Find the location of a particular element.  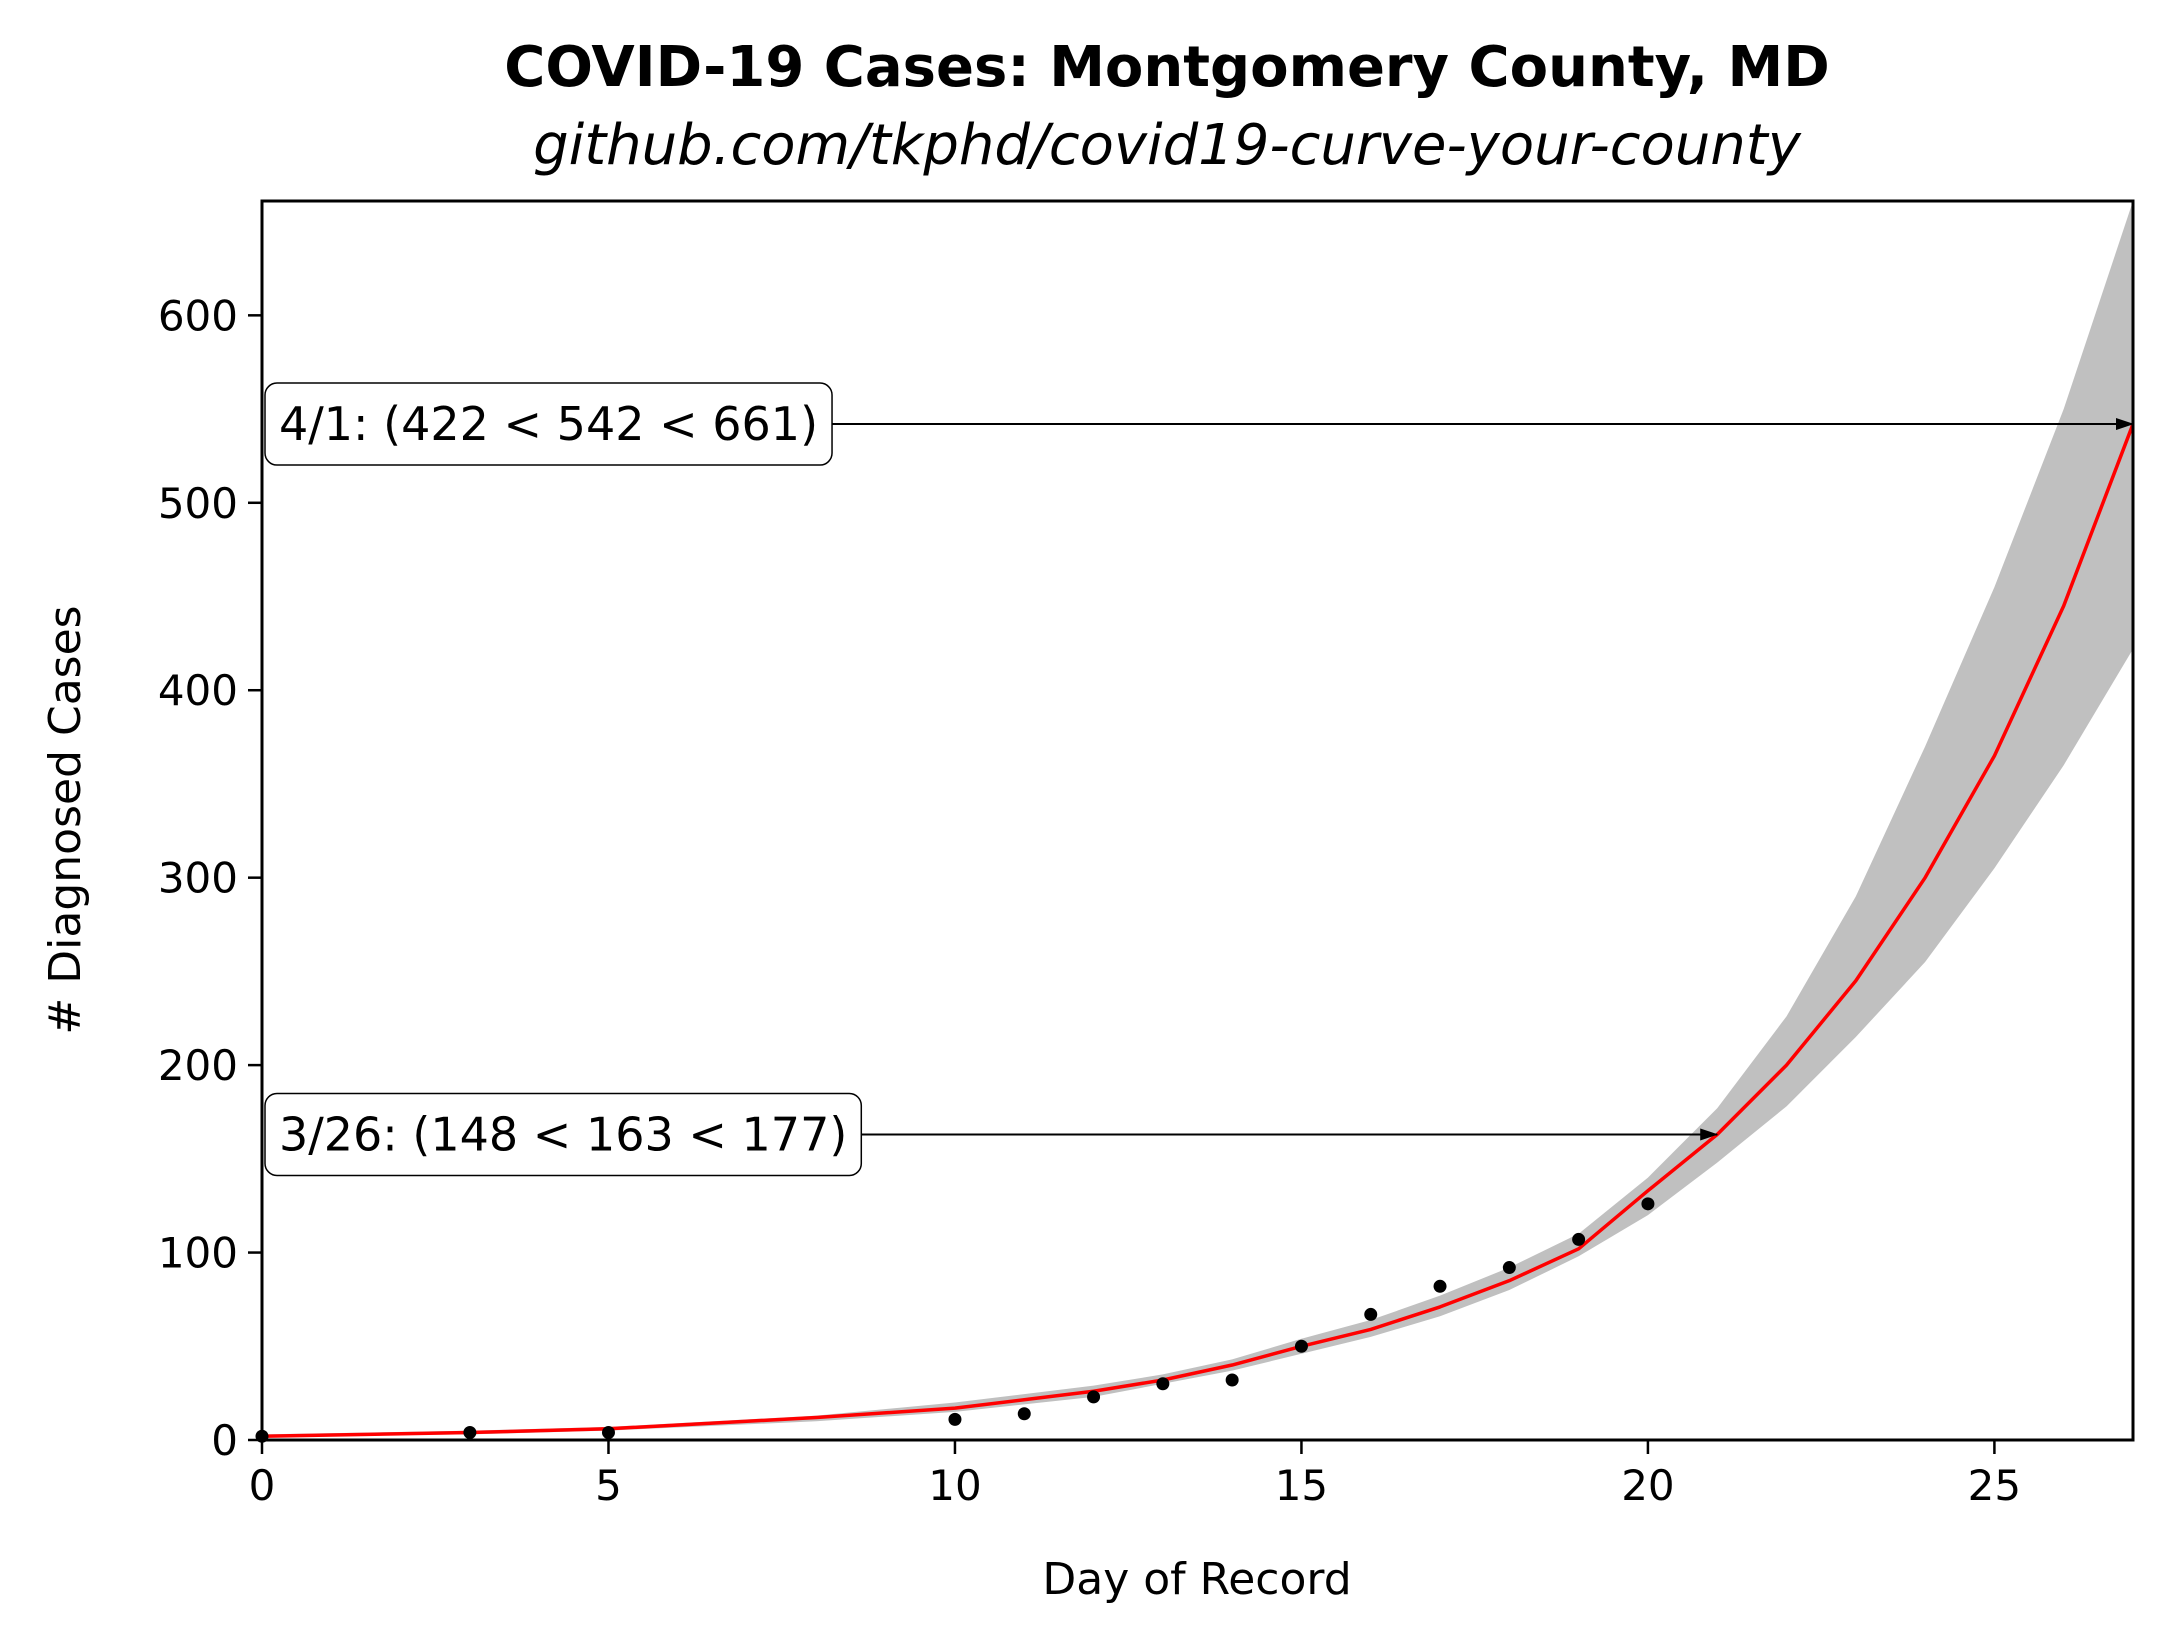

y-axis-ticks: 0 100 200 300 400 500 600 is located at coordinates (210, 878).